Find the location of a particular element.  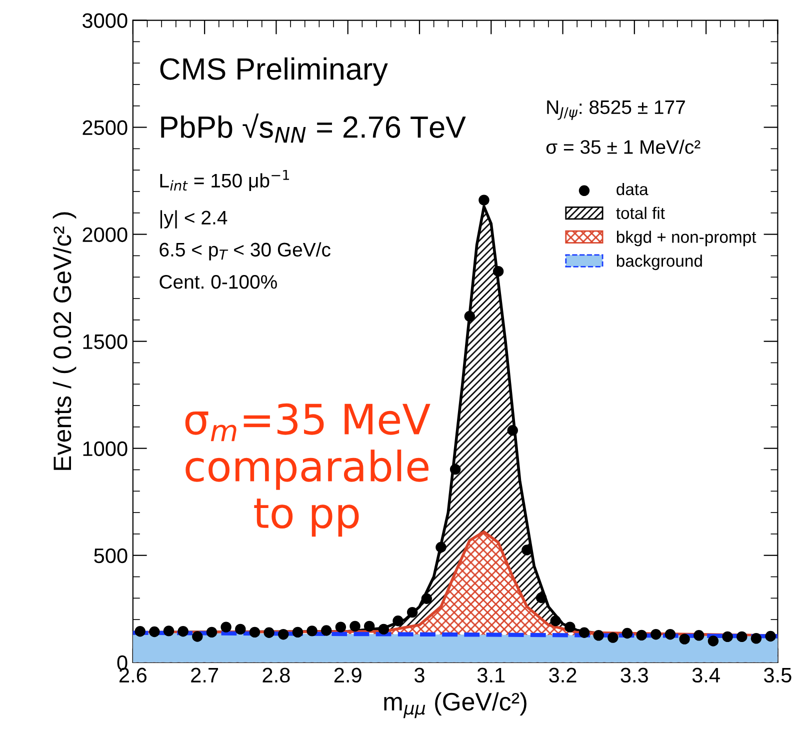

y-tick-label: 2000 is located at coordinates (105, 234).